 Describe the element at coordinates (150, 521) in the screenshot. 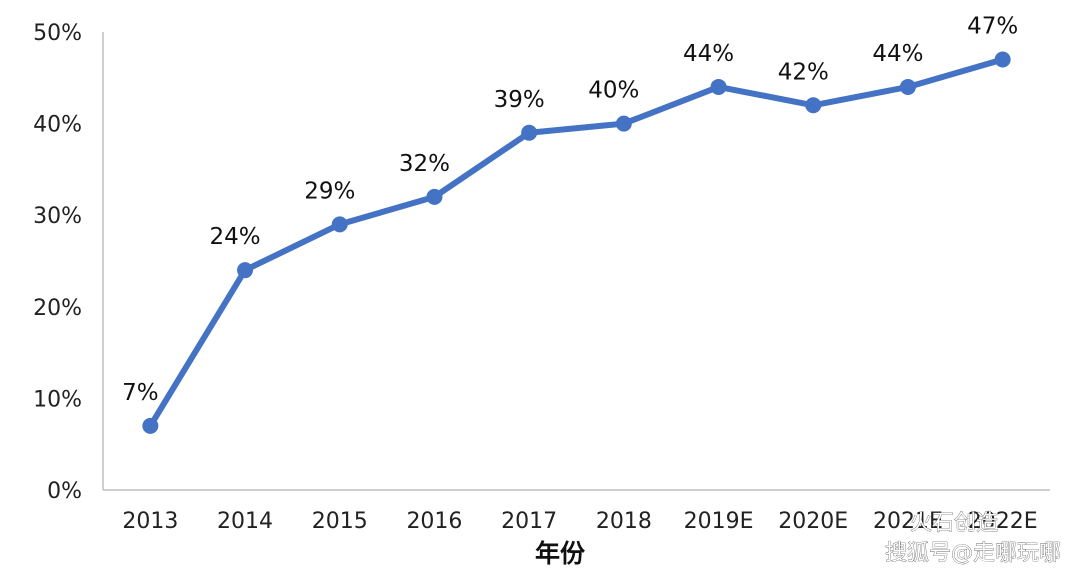

I see `x-tick-label: 2013` at that location.